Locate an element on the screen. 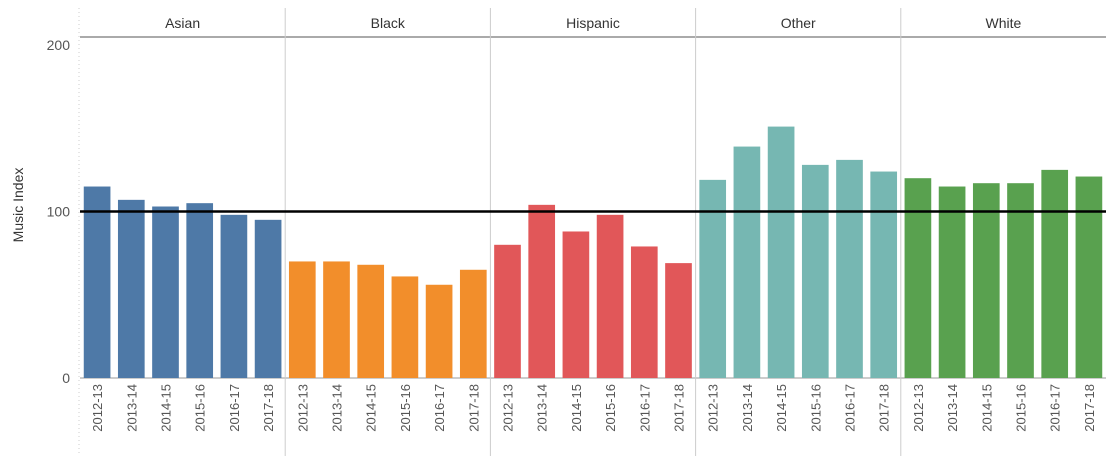  facet-label: White is located at coordinates (1004, 23).